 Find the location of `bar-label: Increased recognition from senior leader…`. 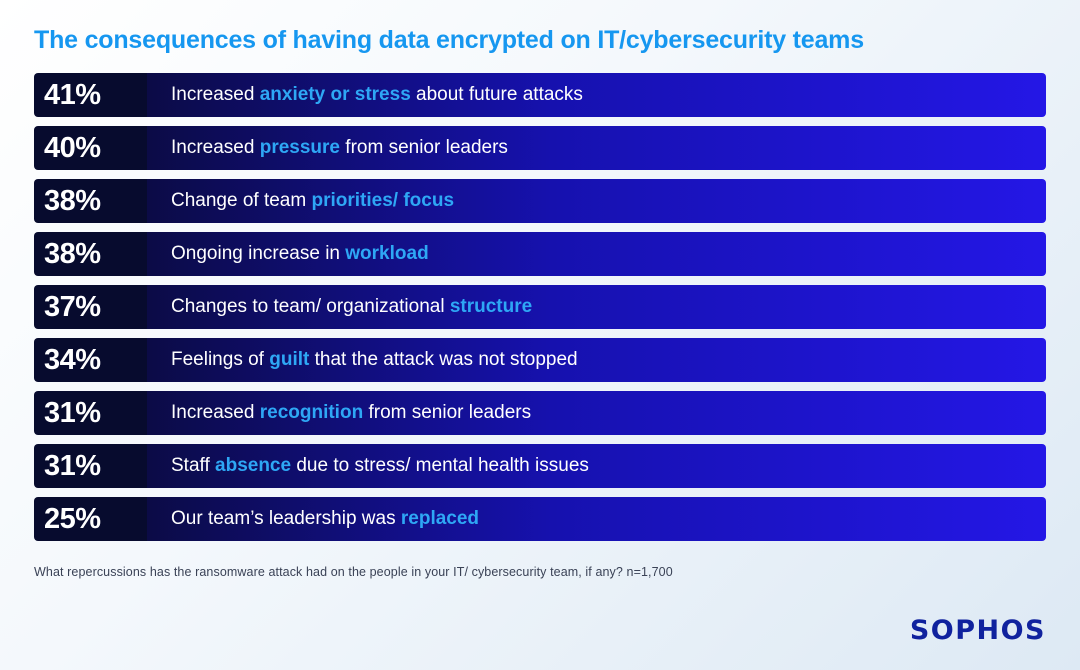

bar-label: Increased recognition from senior leader… is located at coordinates (596, 413).